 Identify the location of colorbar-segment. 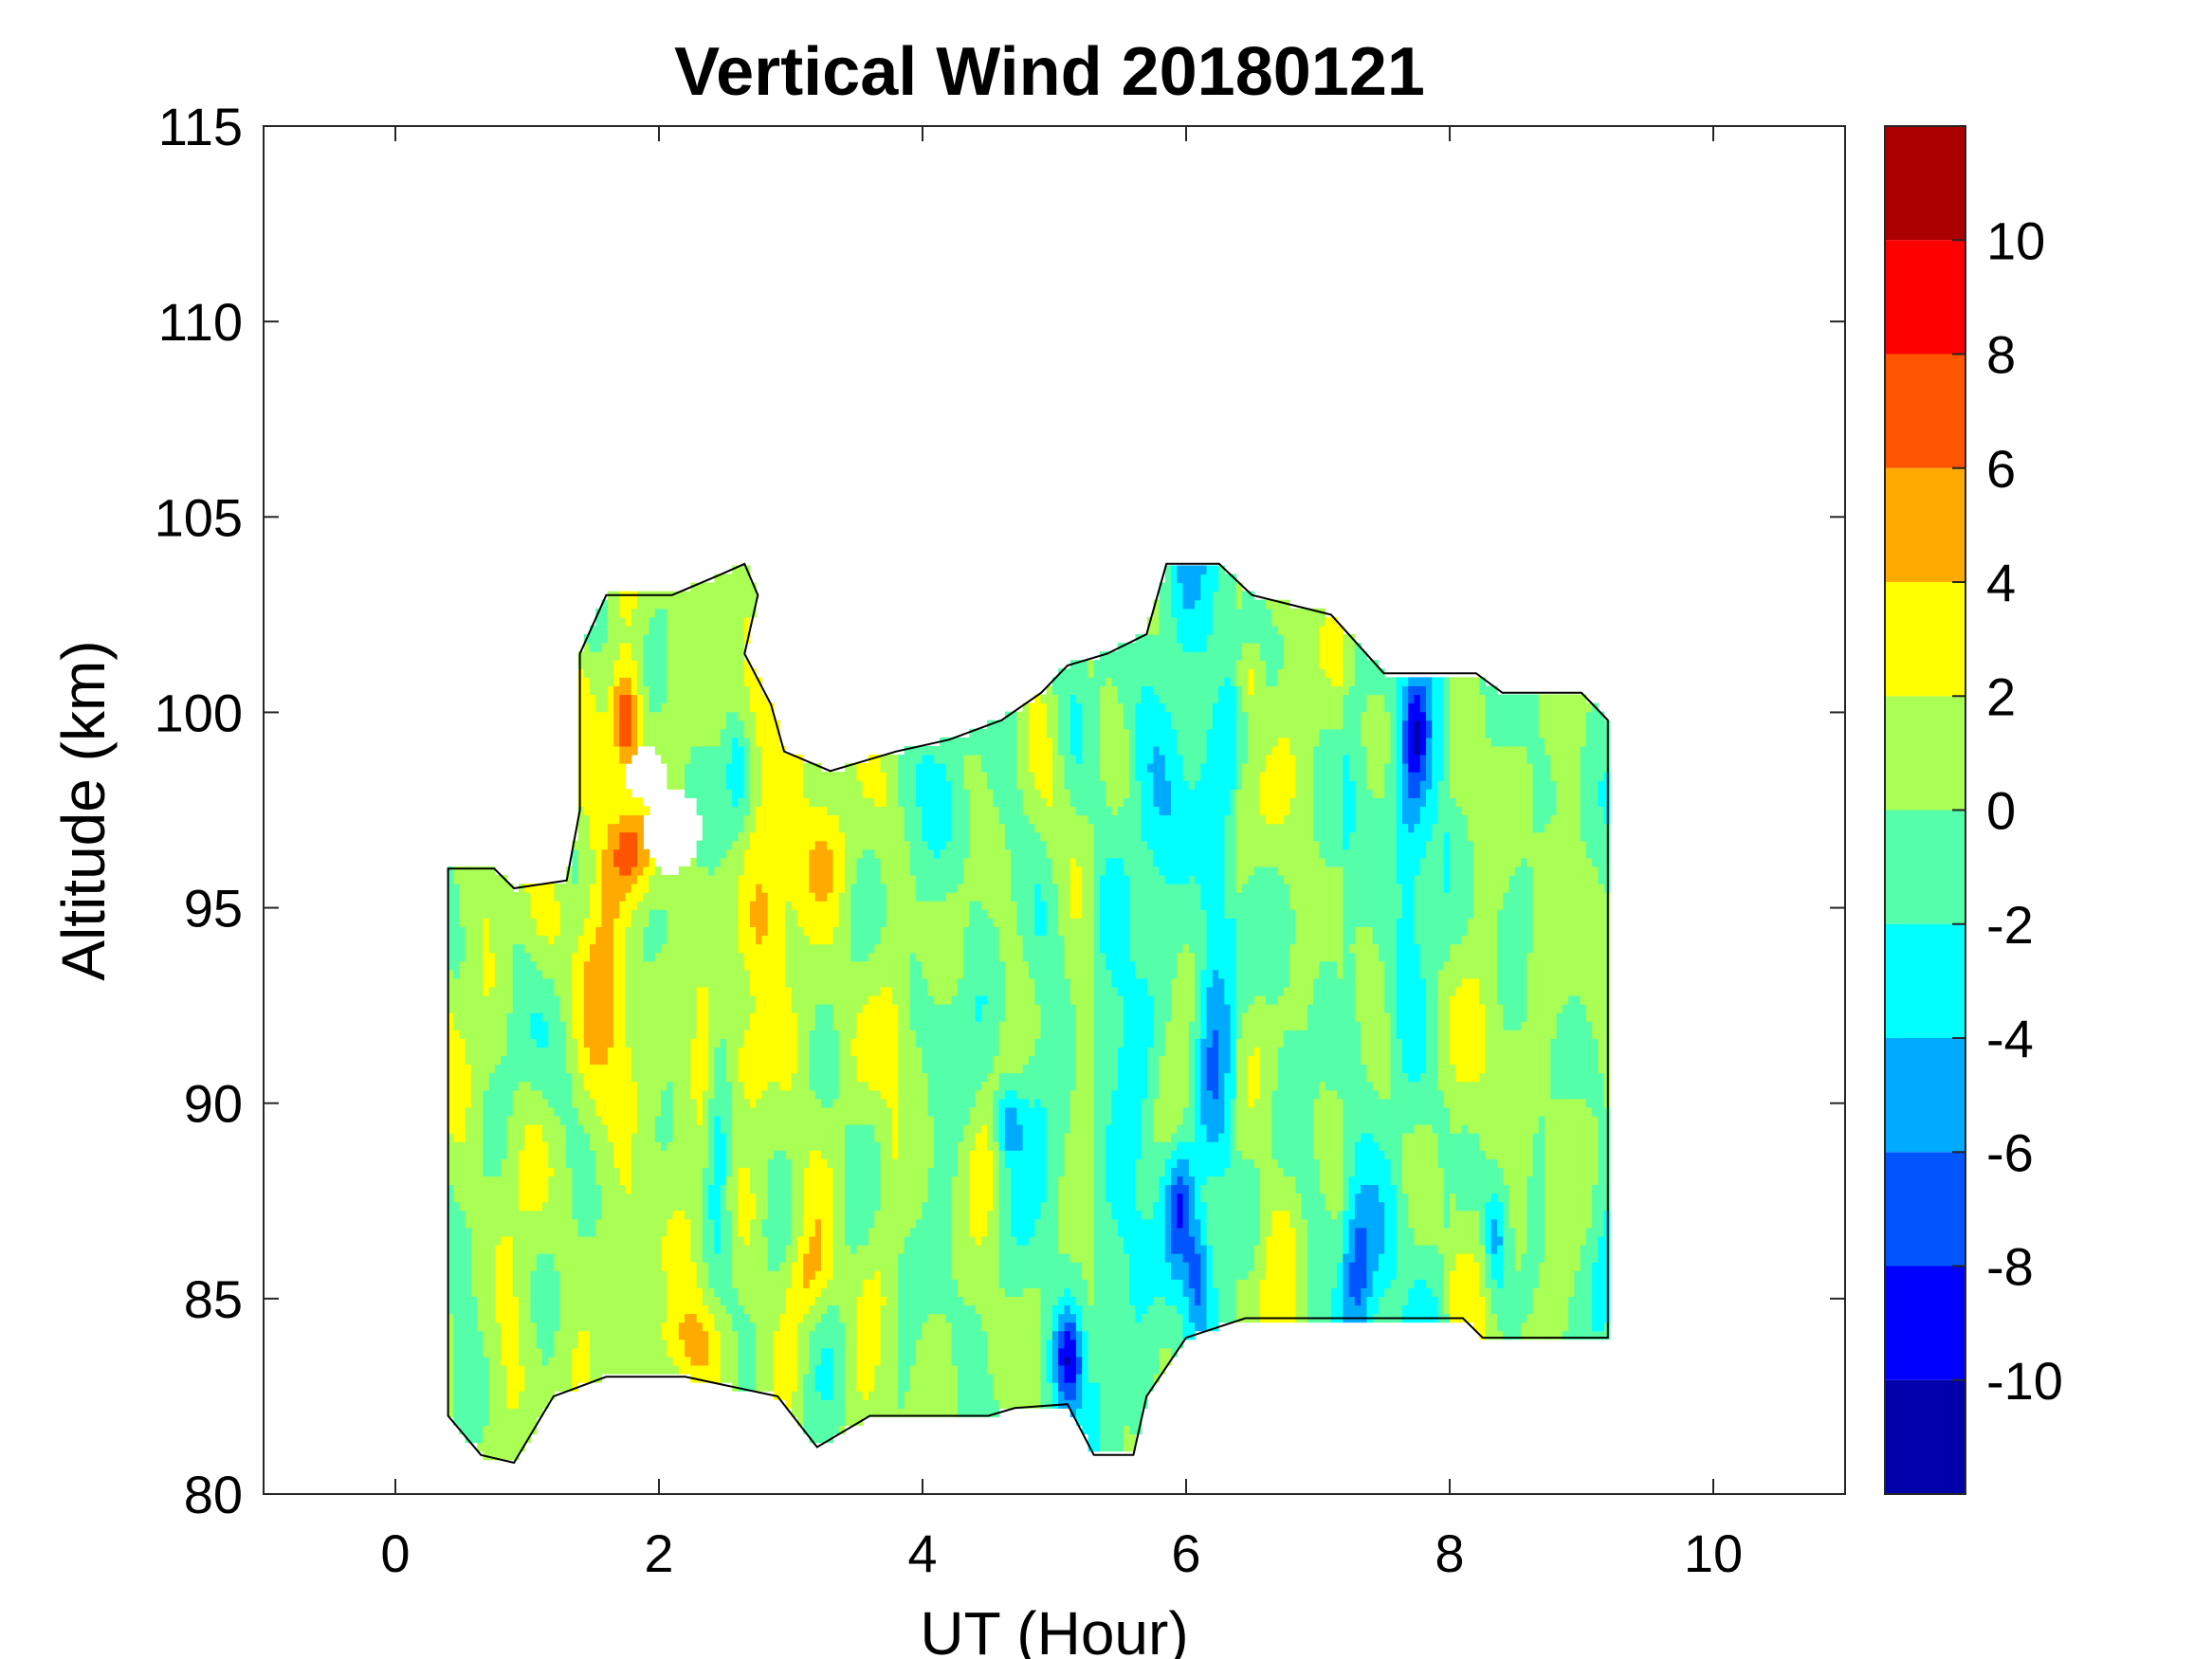
(1925, 1323).